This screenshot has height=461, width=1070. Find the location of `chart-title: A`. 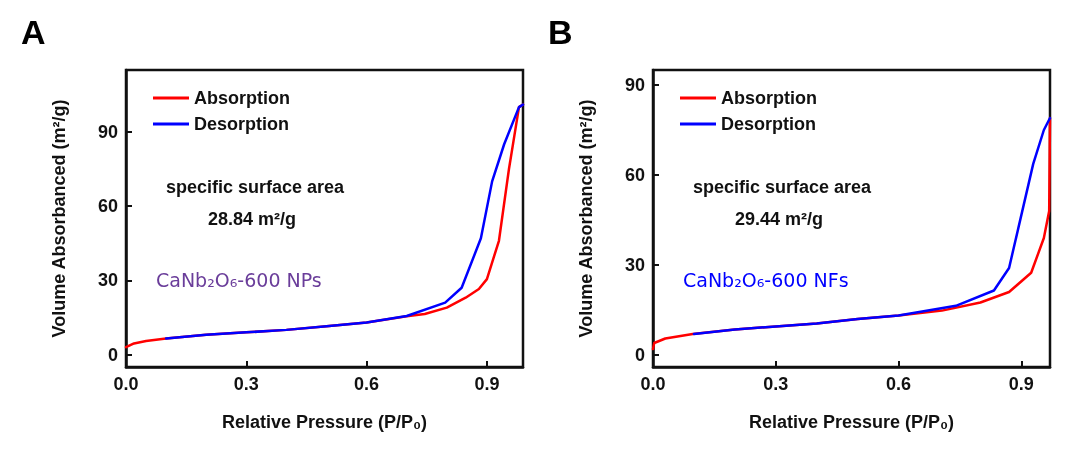

chart-title: A is located at coordinates (33, 32).